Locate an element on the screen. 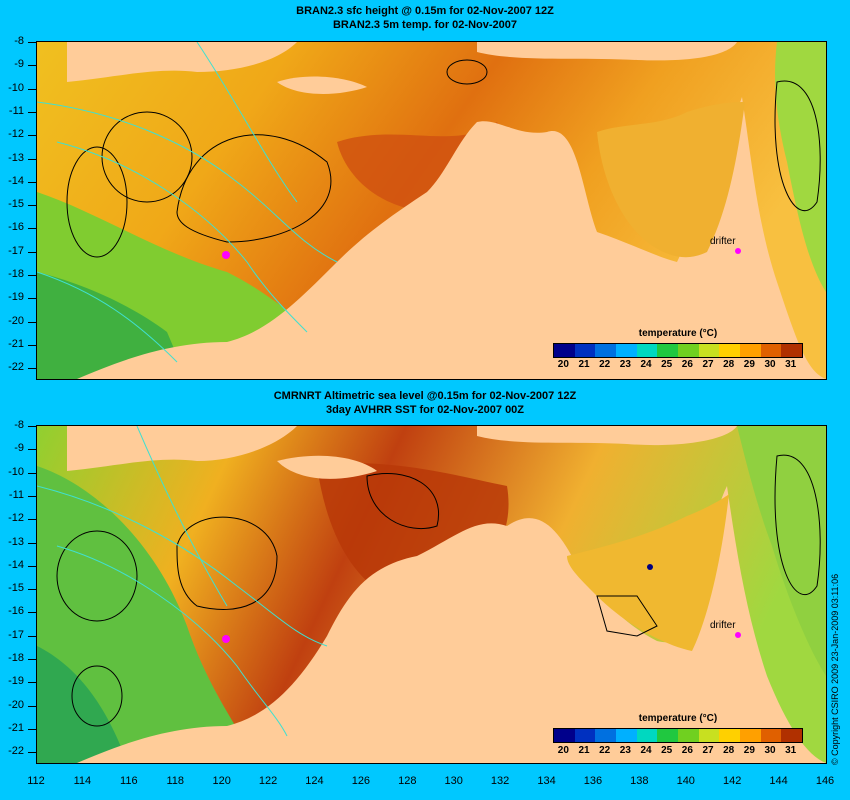 Image resolution: width=850 pixels, height=800 pixels. y-tick-label: -14 is located at coordinates (16, 564).